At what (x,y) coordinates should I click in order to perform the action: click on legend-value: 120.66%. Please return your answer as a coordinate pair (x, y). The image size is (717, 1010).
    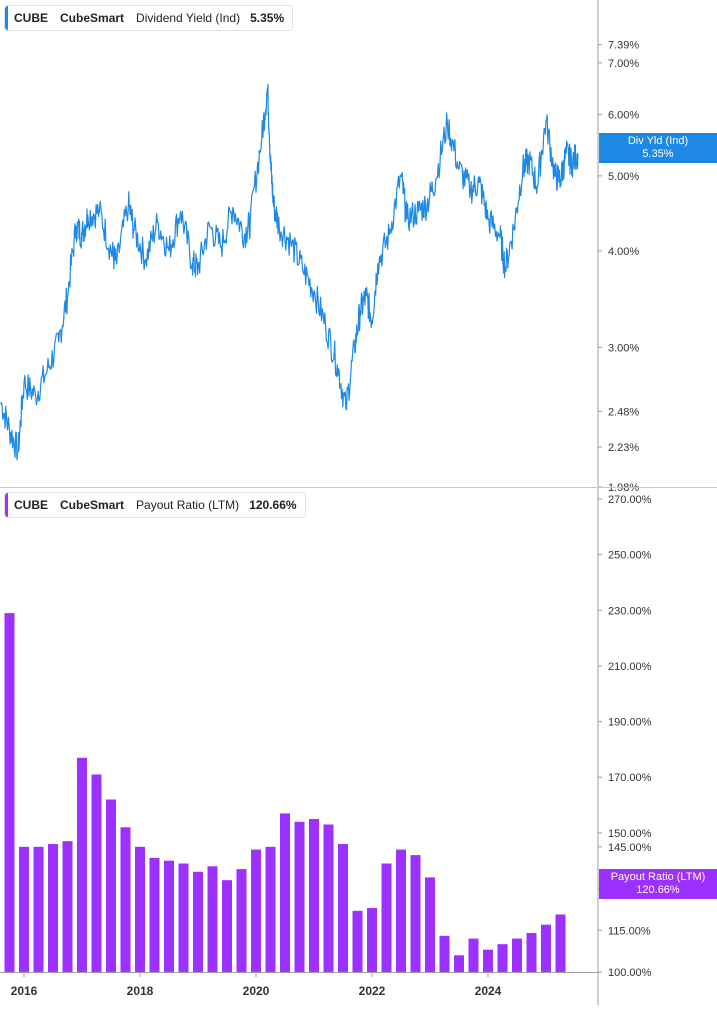
    Looking at the image, I should click on (273, 505).